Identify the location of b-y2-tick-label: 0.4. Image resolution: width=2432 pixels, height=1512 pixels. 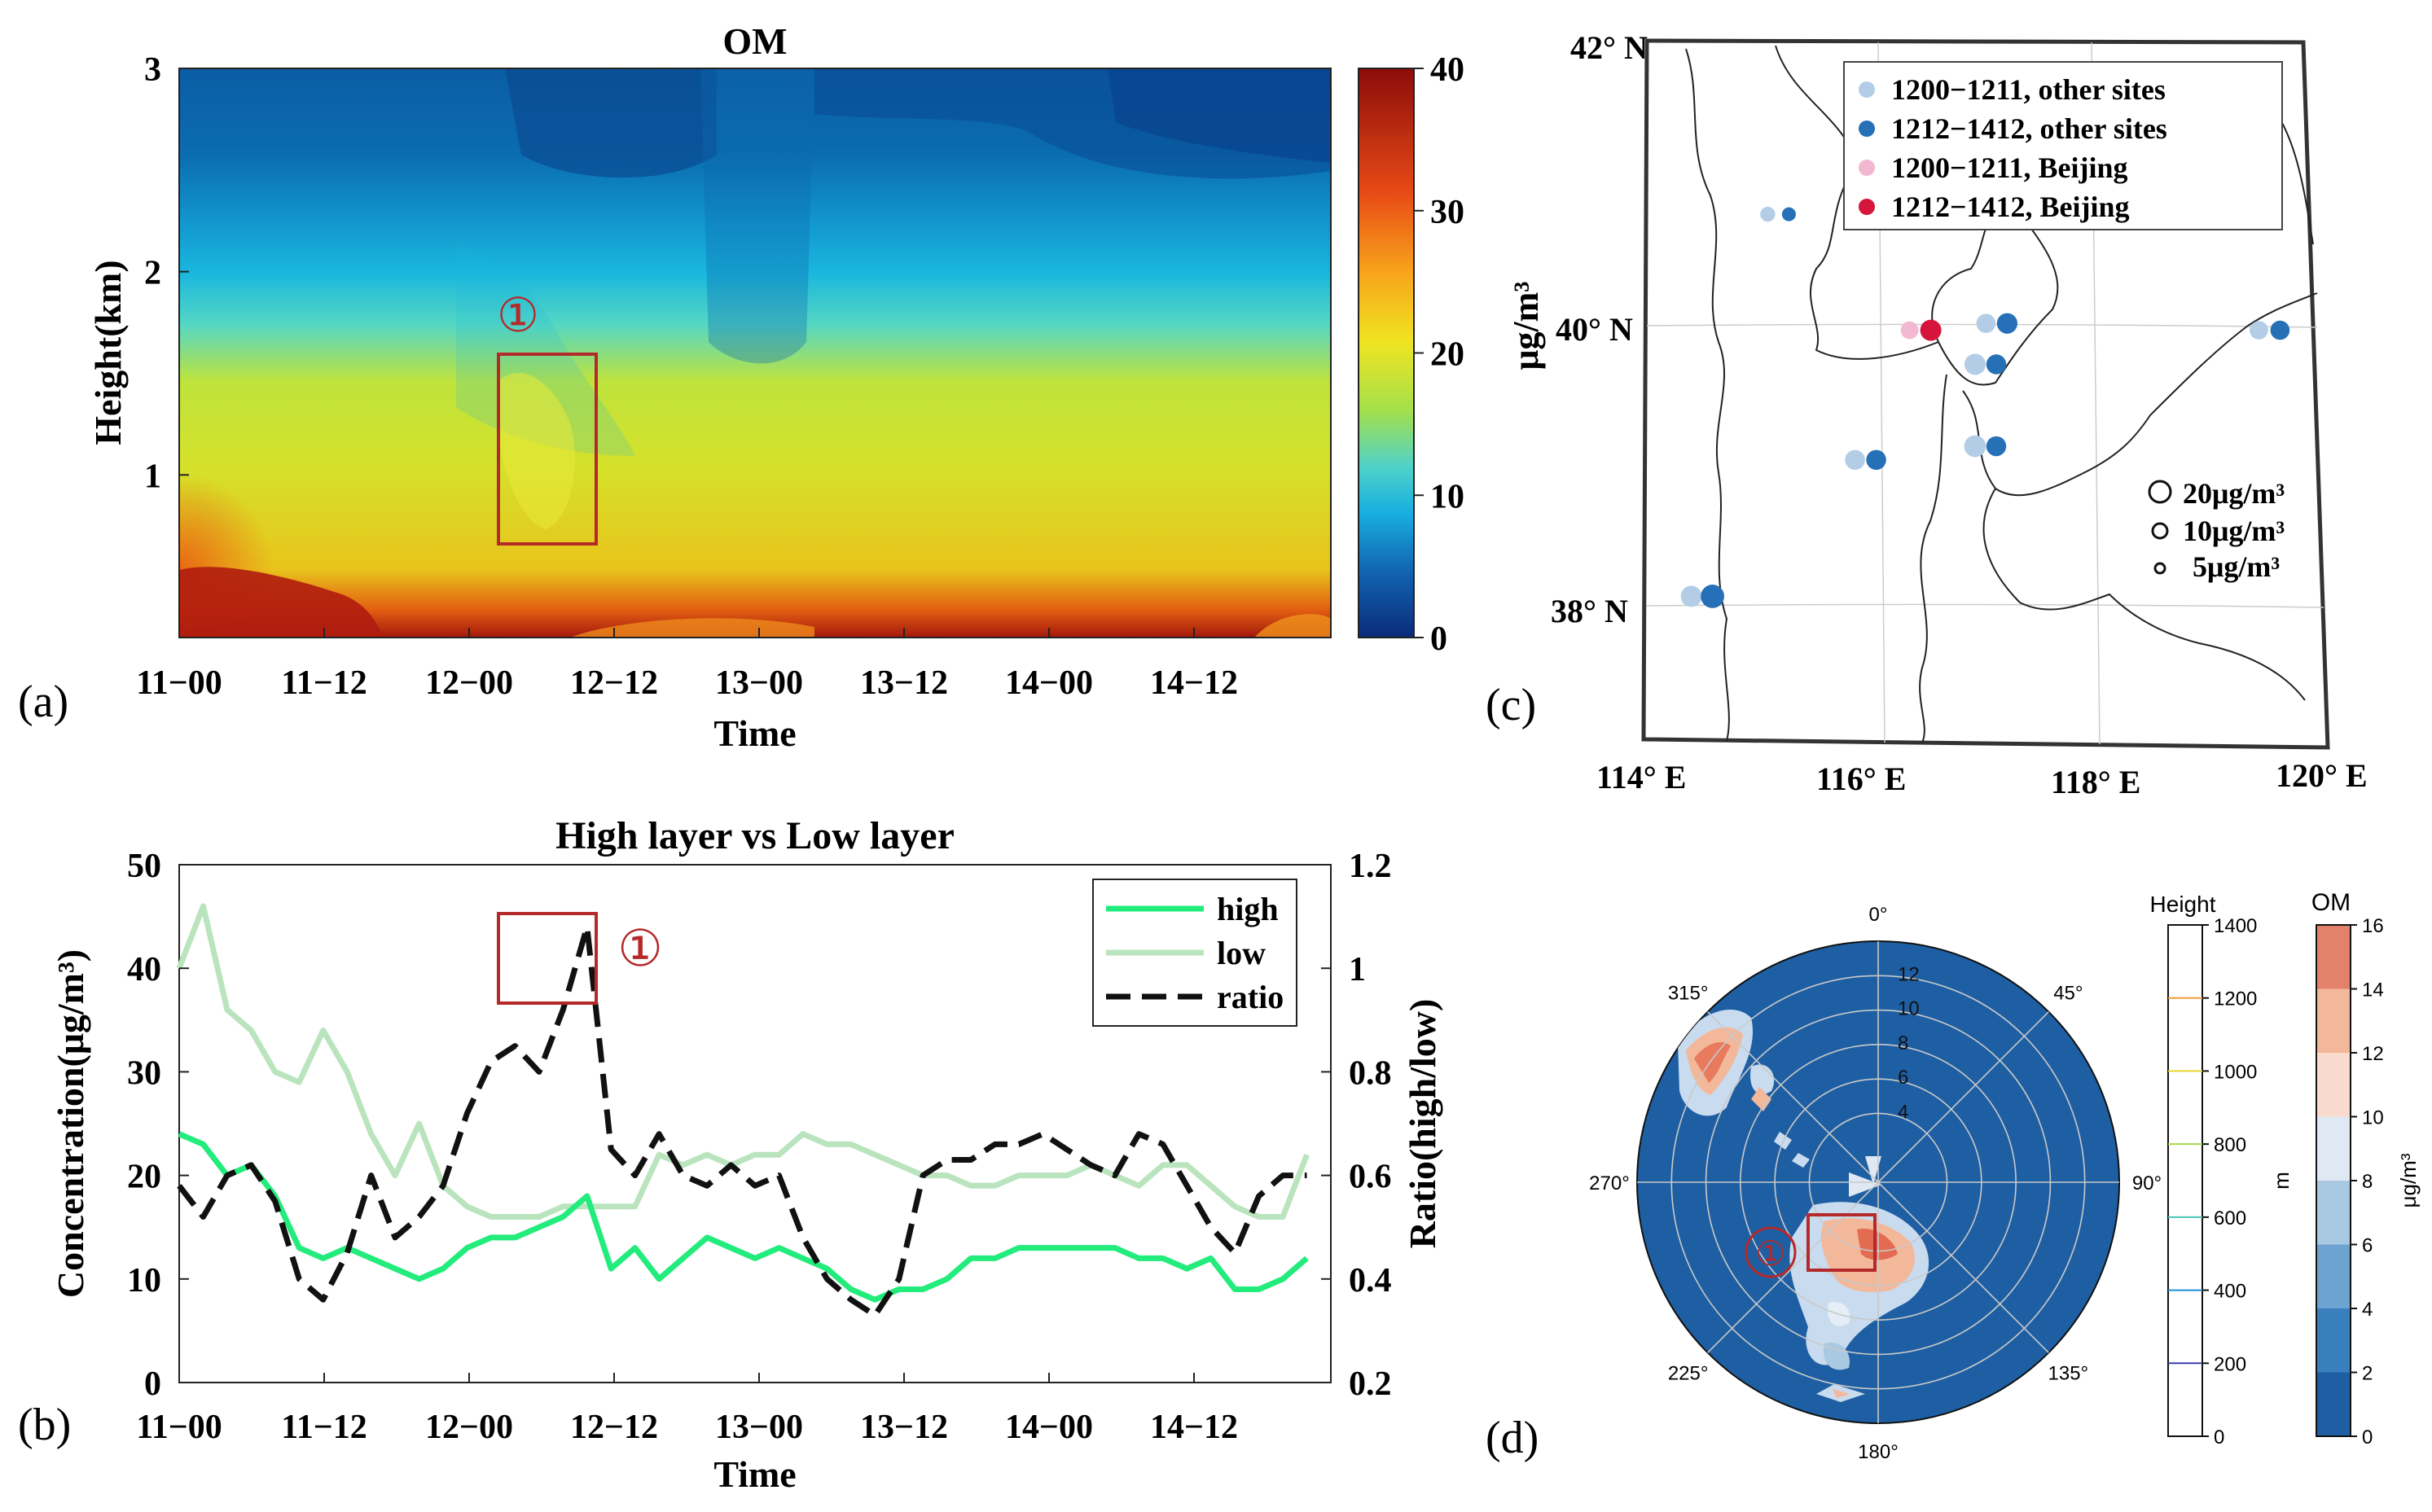
(1370, 1280).